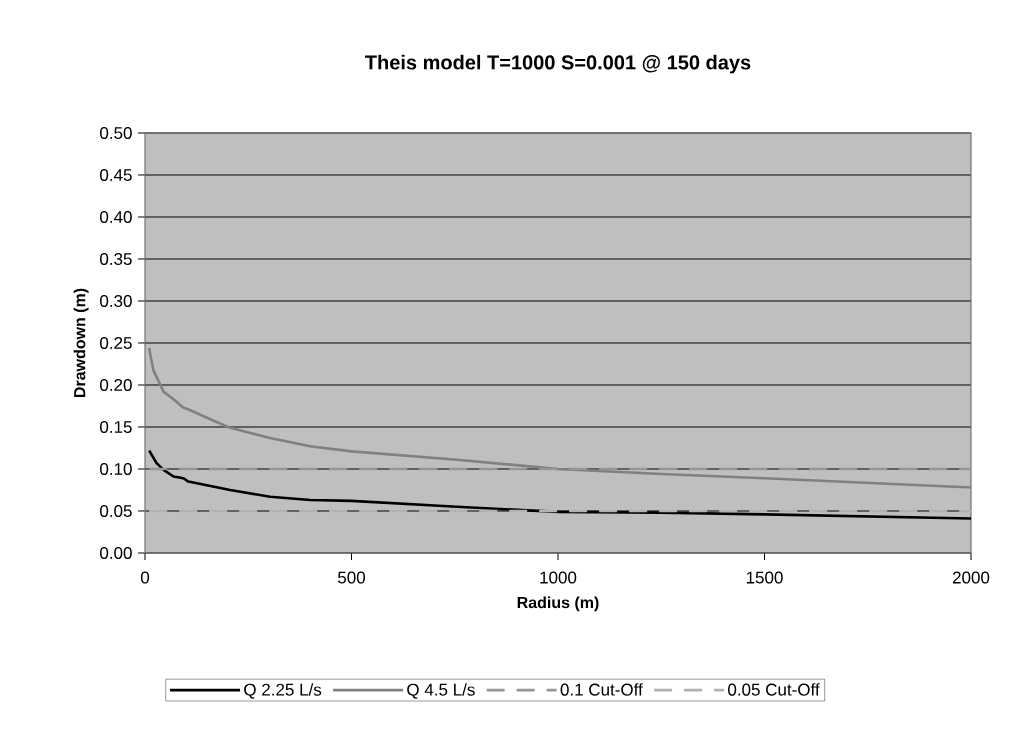 The image size is (1014, 733). What do you see at coordinates (558, 64) in the screenshot?
I see `chart-title: Theis model T=1000 S=0.001 @ 150 days` at bounding box center [558, 64].